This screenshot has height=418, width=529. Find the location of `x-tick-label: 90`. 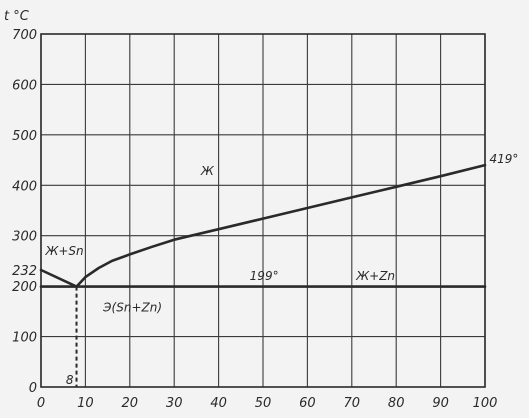

x-tick-label: 90 is located at coordinates (440, 403).